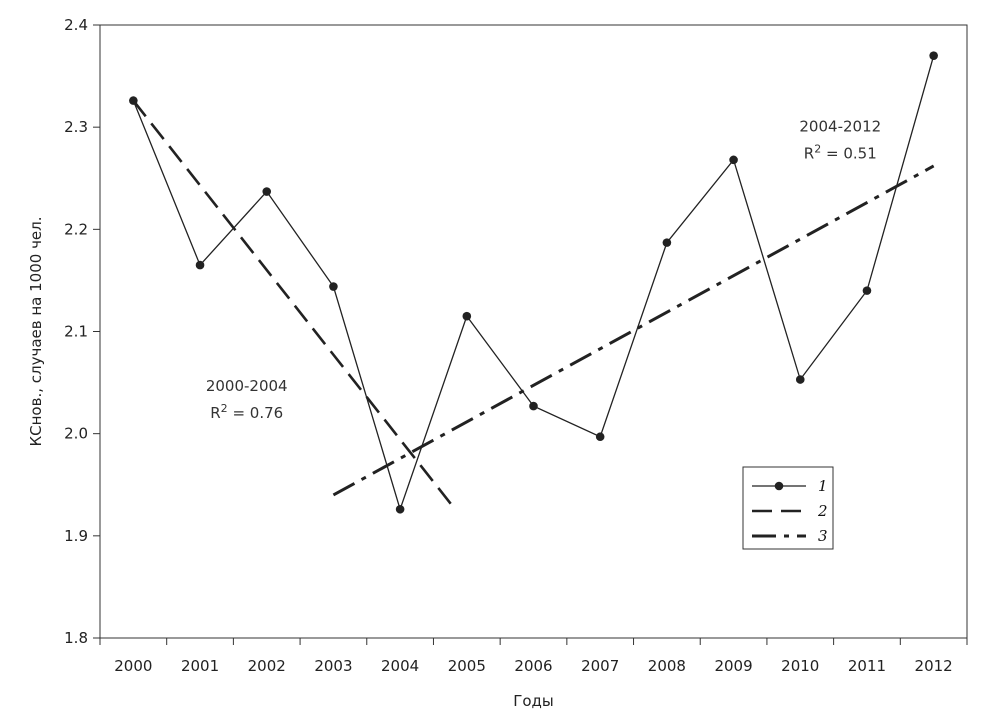 The height and width of the screenshot is (725, 1000). I want to click on x-tick-label: 2001, so click(200, 666).